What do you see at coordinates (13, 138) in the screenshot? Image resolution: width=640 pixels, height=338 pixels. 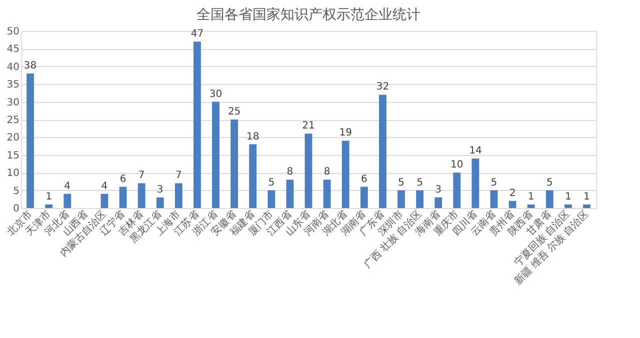 I see `y-tick-label: 20` at bounding box center [13, 138].